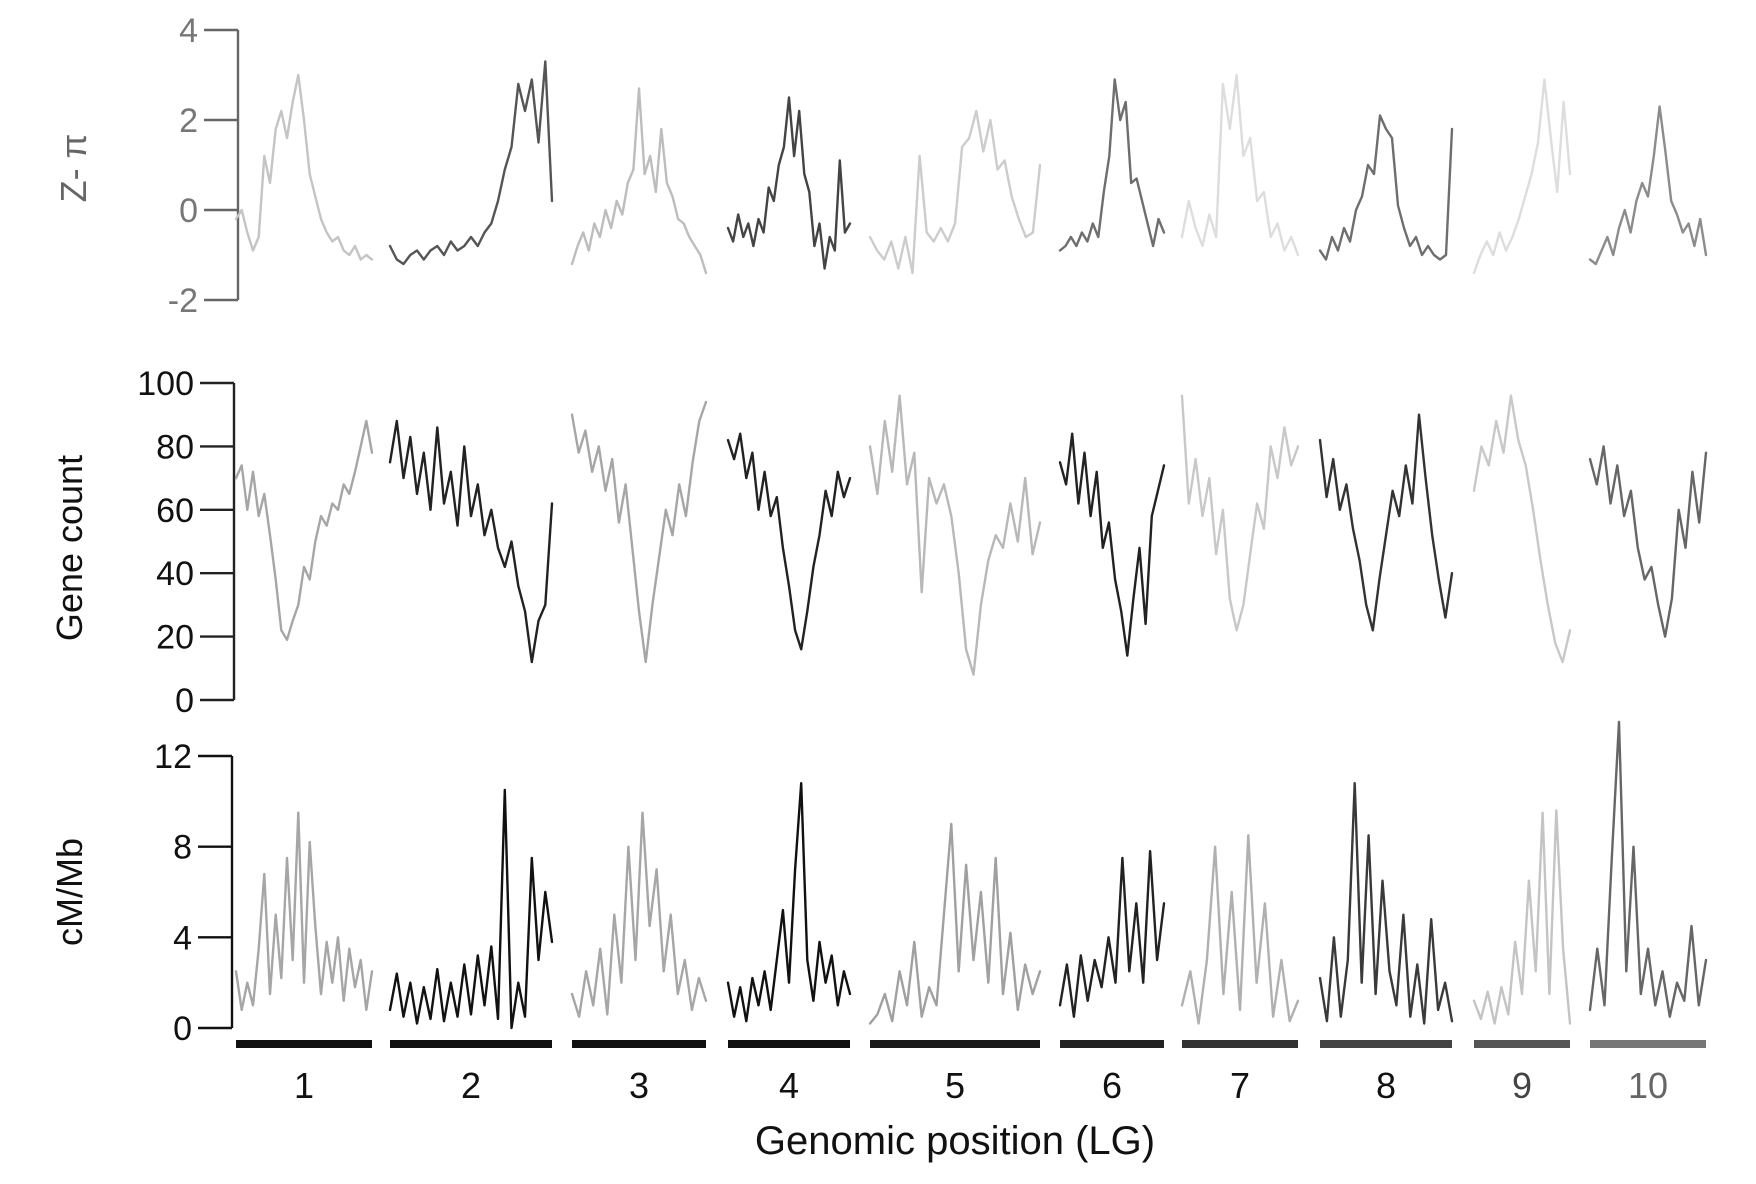  I want to click on linkage-group-labels: 1 2 3 4 5 6 7 8 9 10, so click(981, 1085).